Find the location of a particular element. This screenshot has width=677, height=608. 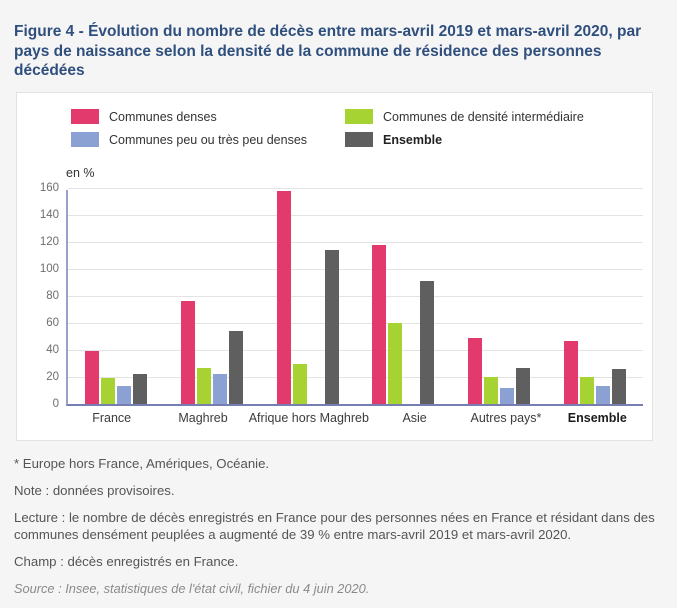

x-axis-label: Asie is located at coordinates (414, 418).